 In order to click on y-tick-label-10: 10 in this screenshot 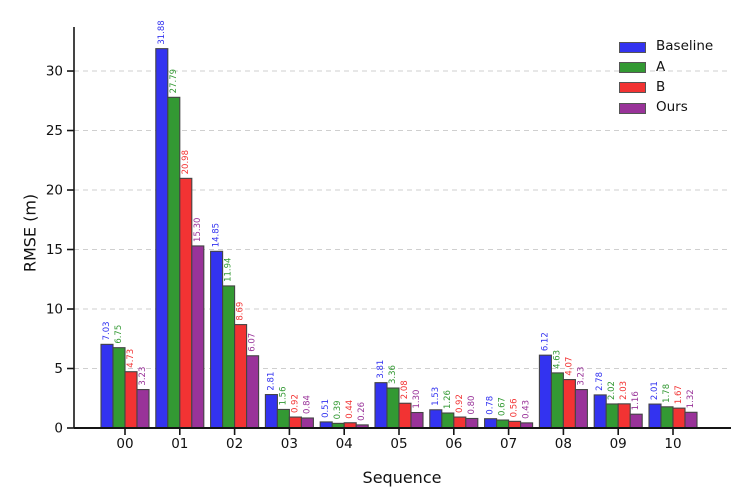, I will do `click(54, 310)`.